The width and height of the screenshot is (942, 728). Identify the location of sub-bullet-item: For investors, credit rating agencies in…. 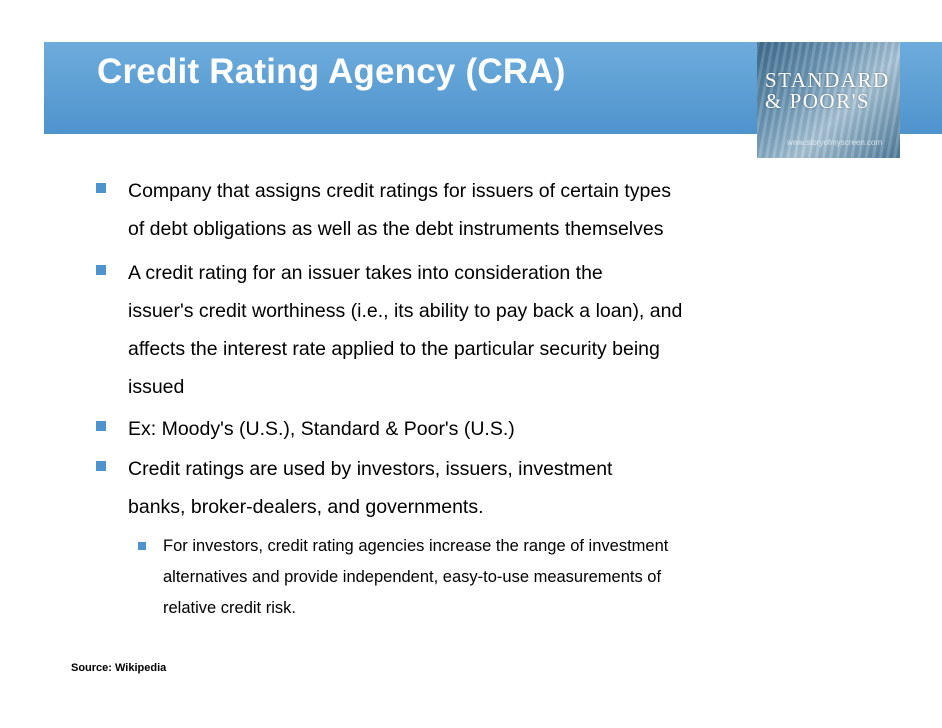
(503, 577).